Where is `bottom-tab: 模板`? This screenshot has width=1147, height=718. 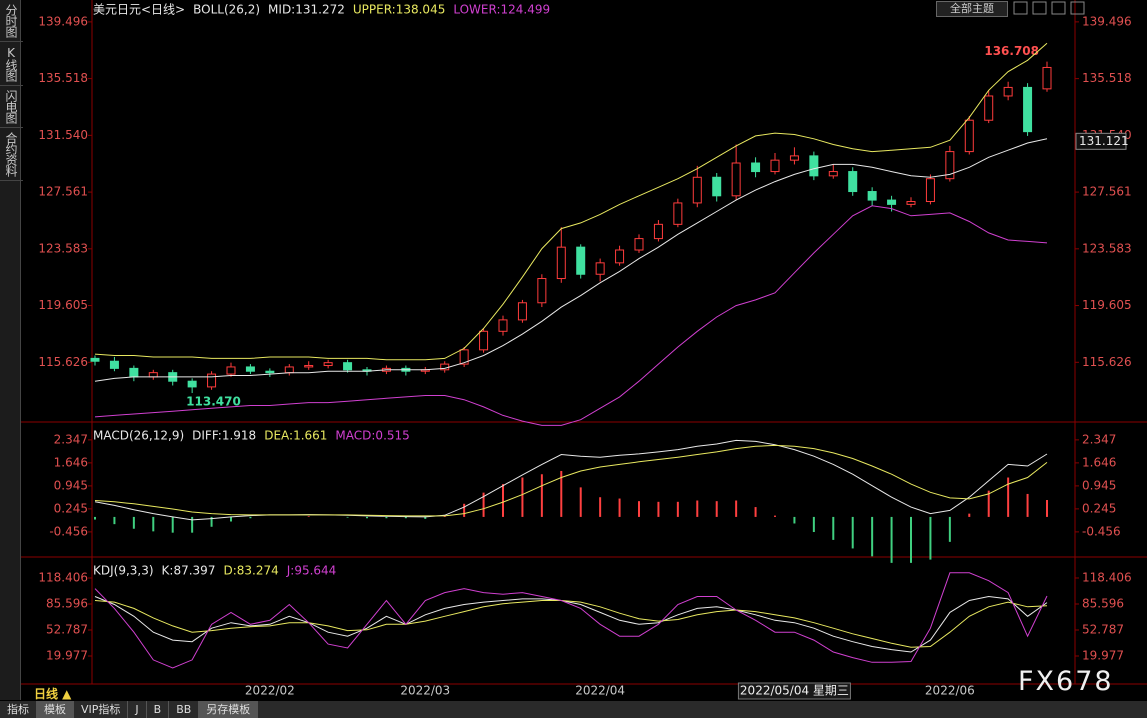
bottom-tab: 模板 is located at coordinates (55, 709).